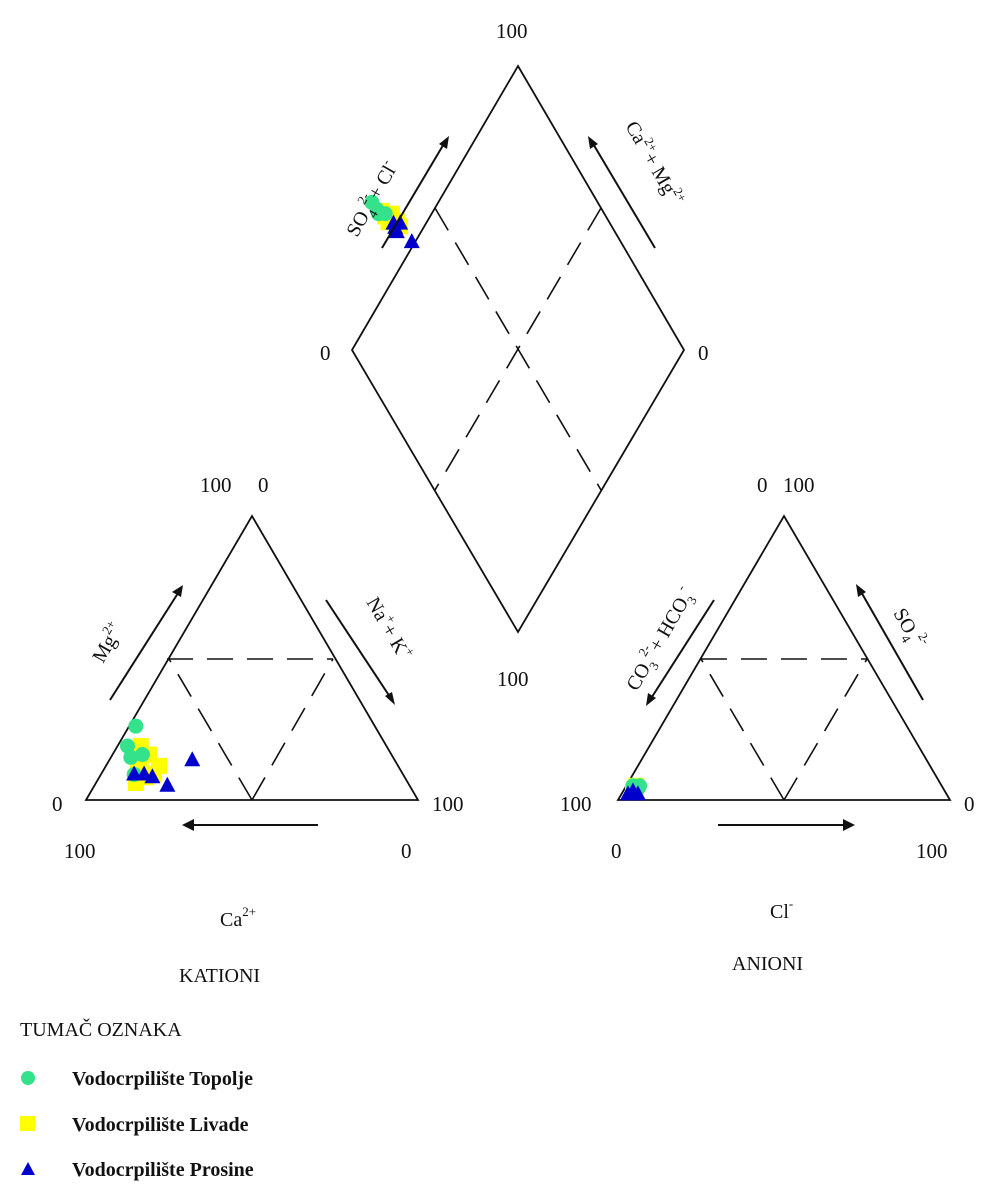 Image resolution: width=981 pixels, height=1185 pixels. I want to click on anion-tick-bottom-right: 100, so click(932, 851).